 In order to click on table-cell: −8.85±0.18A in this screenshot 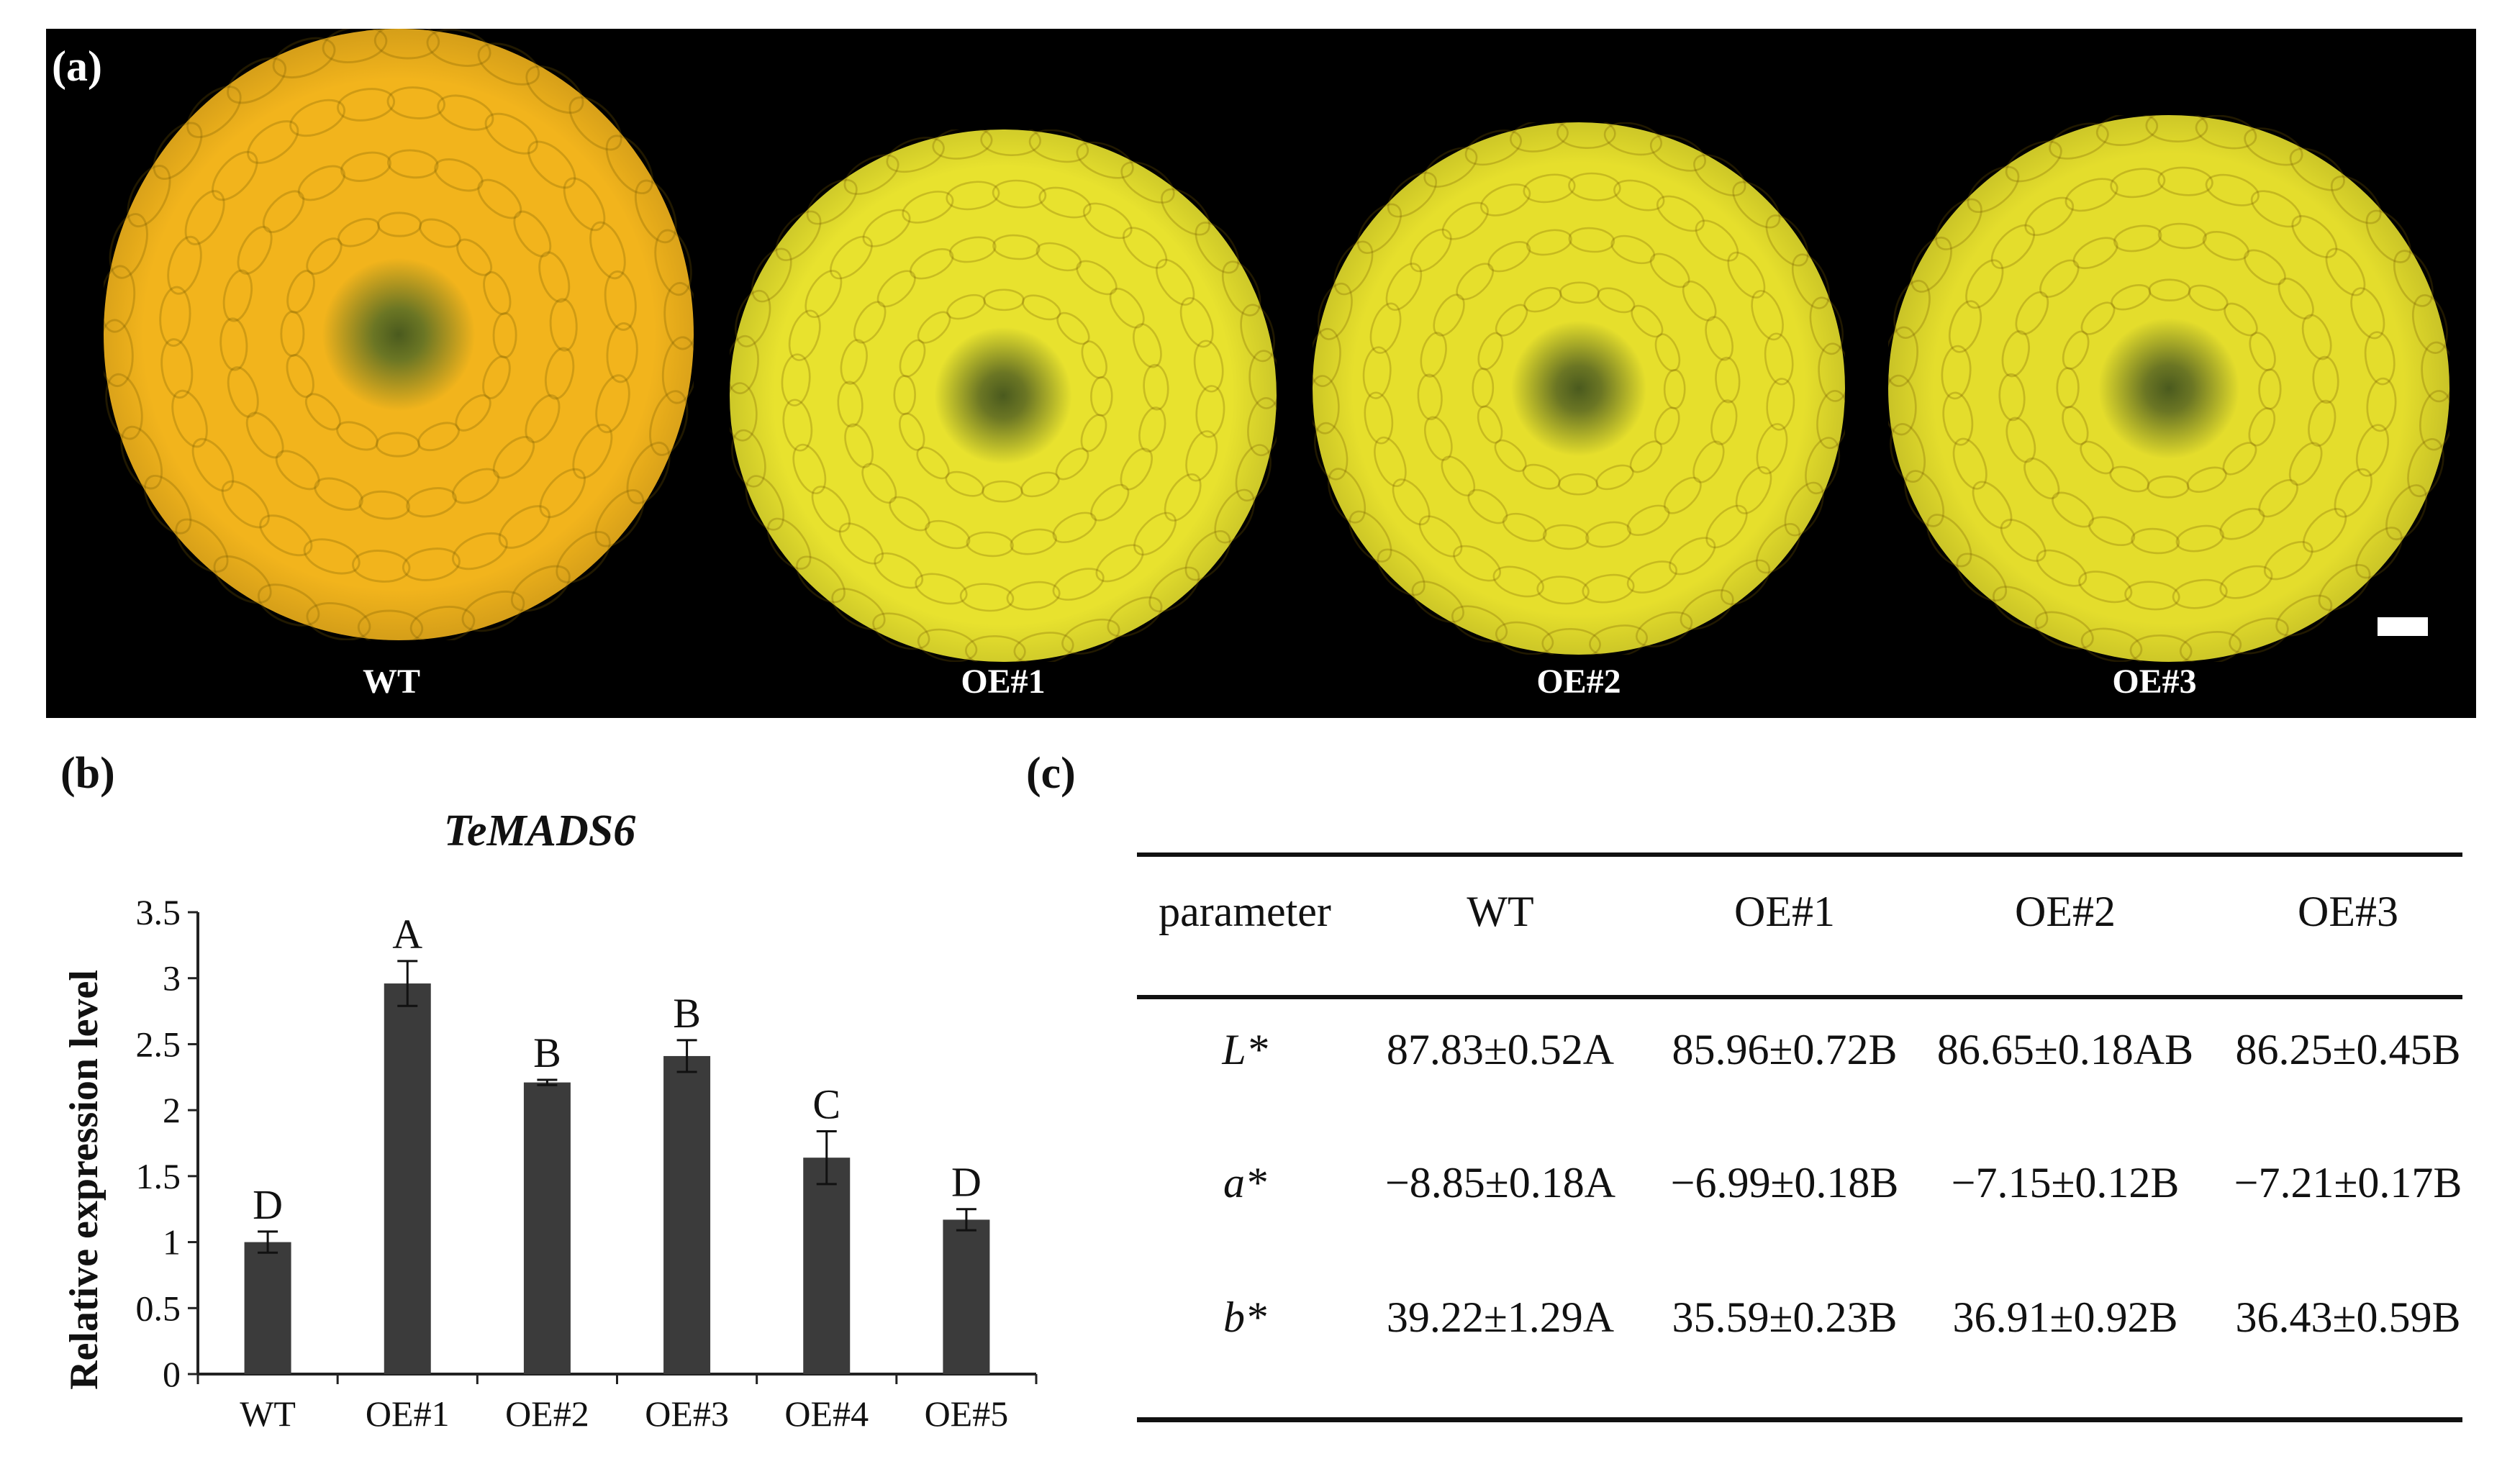, I will do `click(1500, 1182)`.